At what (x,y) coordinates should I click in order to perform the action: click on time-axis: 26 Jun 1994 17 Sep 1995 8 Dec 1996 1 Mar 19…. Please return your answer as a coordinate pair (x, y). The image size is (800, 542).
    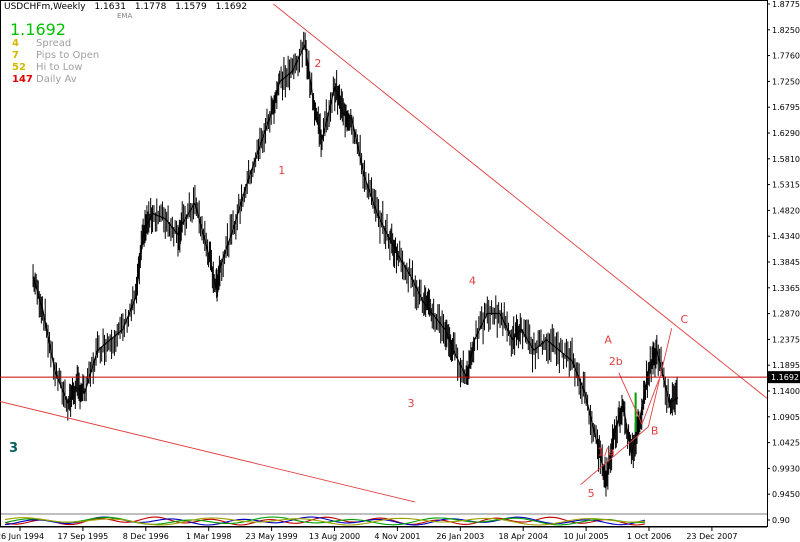
    Looking at the image, I should click on (383, 533).